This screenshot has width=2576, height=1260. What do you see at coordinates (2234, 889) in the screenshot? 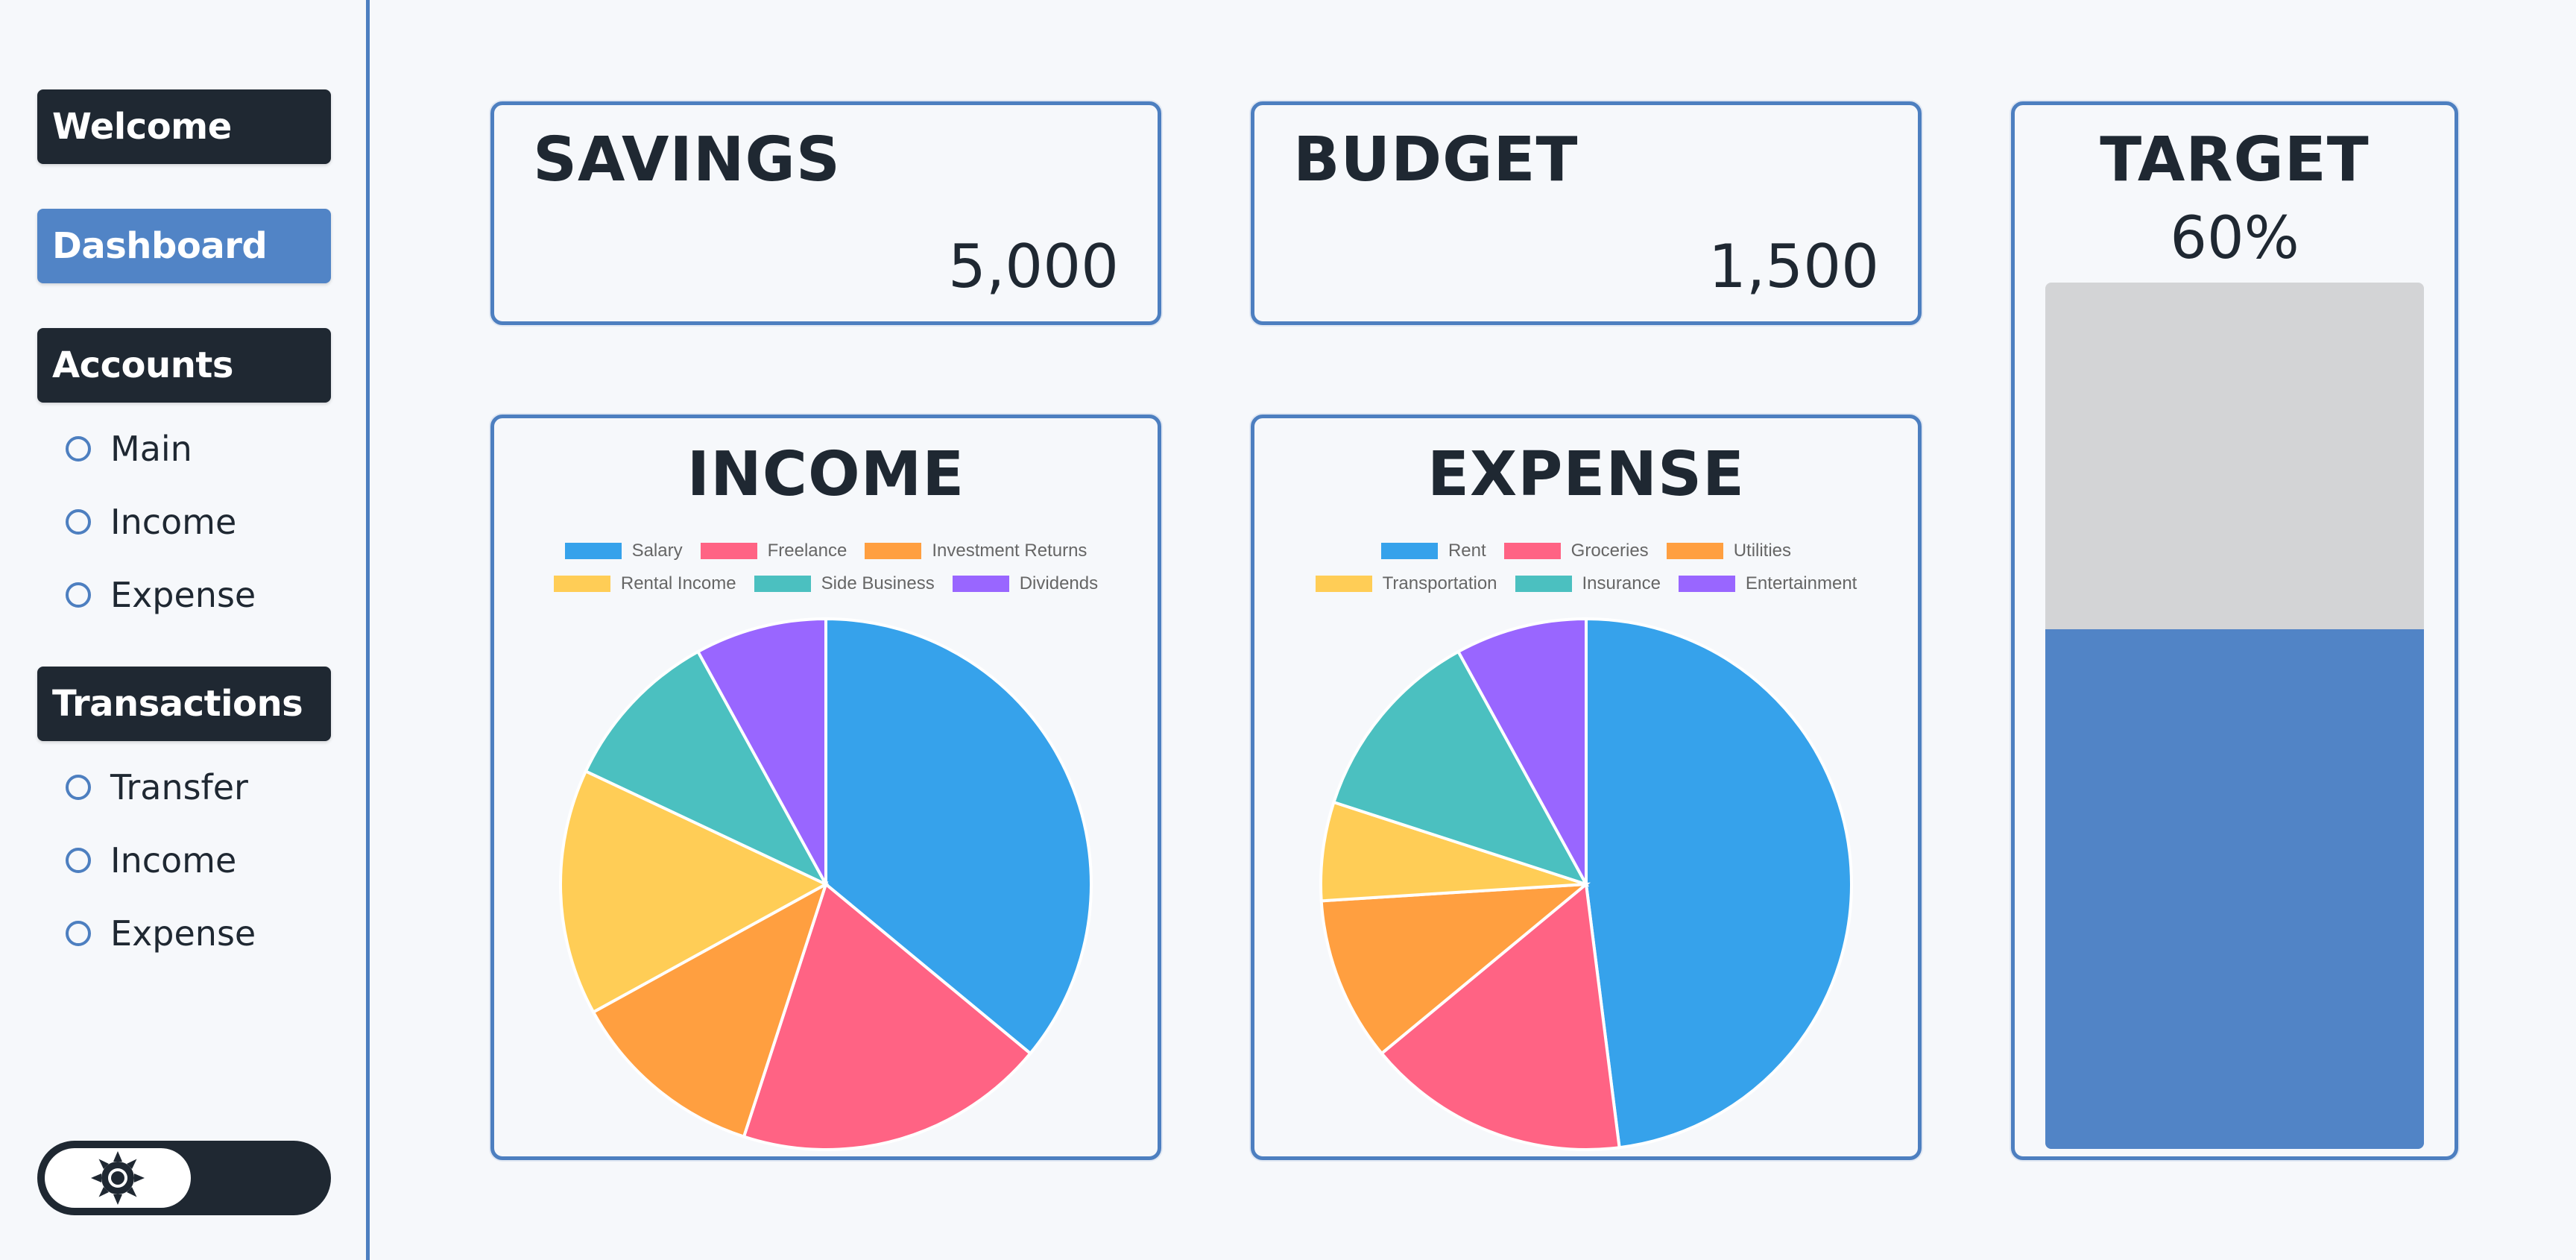
I see `target-progress-fill` at bounding box center [2234, 889].